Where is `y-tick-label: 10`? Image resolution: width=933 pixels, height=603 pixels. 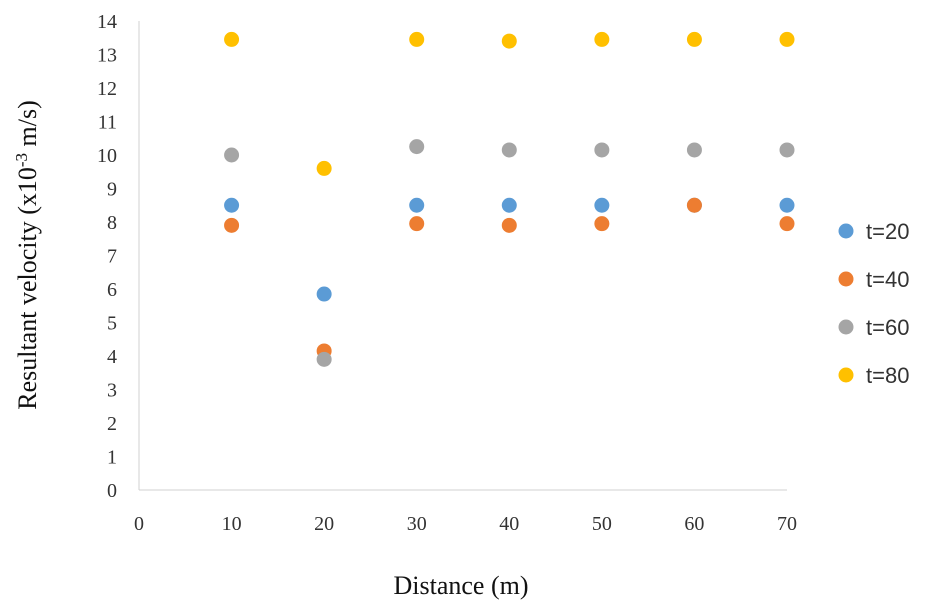
y-tick-label: 10 is located at coordinates (107, 156).